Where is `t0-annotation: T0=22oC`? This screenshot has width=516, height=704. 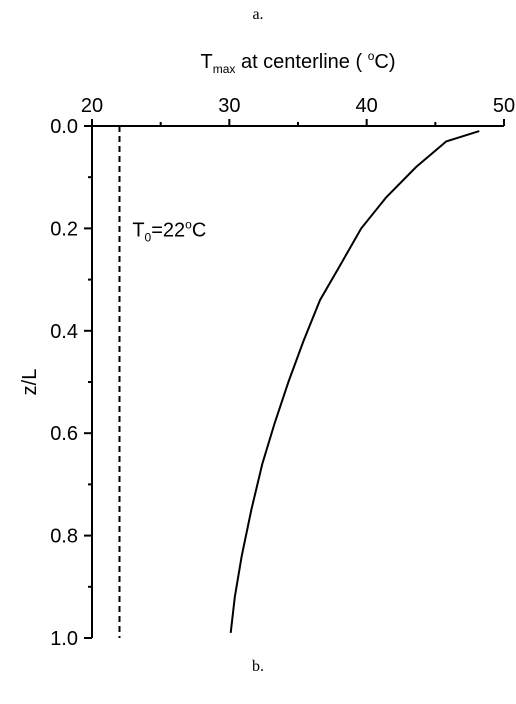
t0-annotation: T0=22oC is located at coordinates (169, 230).